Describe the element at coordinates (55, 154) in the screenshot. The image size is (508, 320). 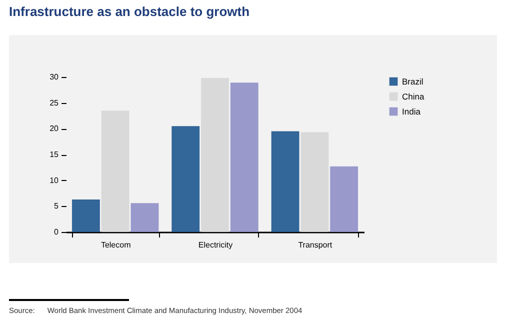
I see `y-tick-label: 15` at that location.